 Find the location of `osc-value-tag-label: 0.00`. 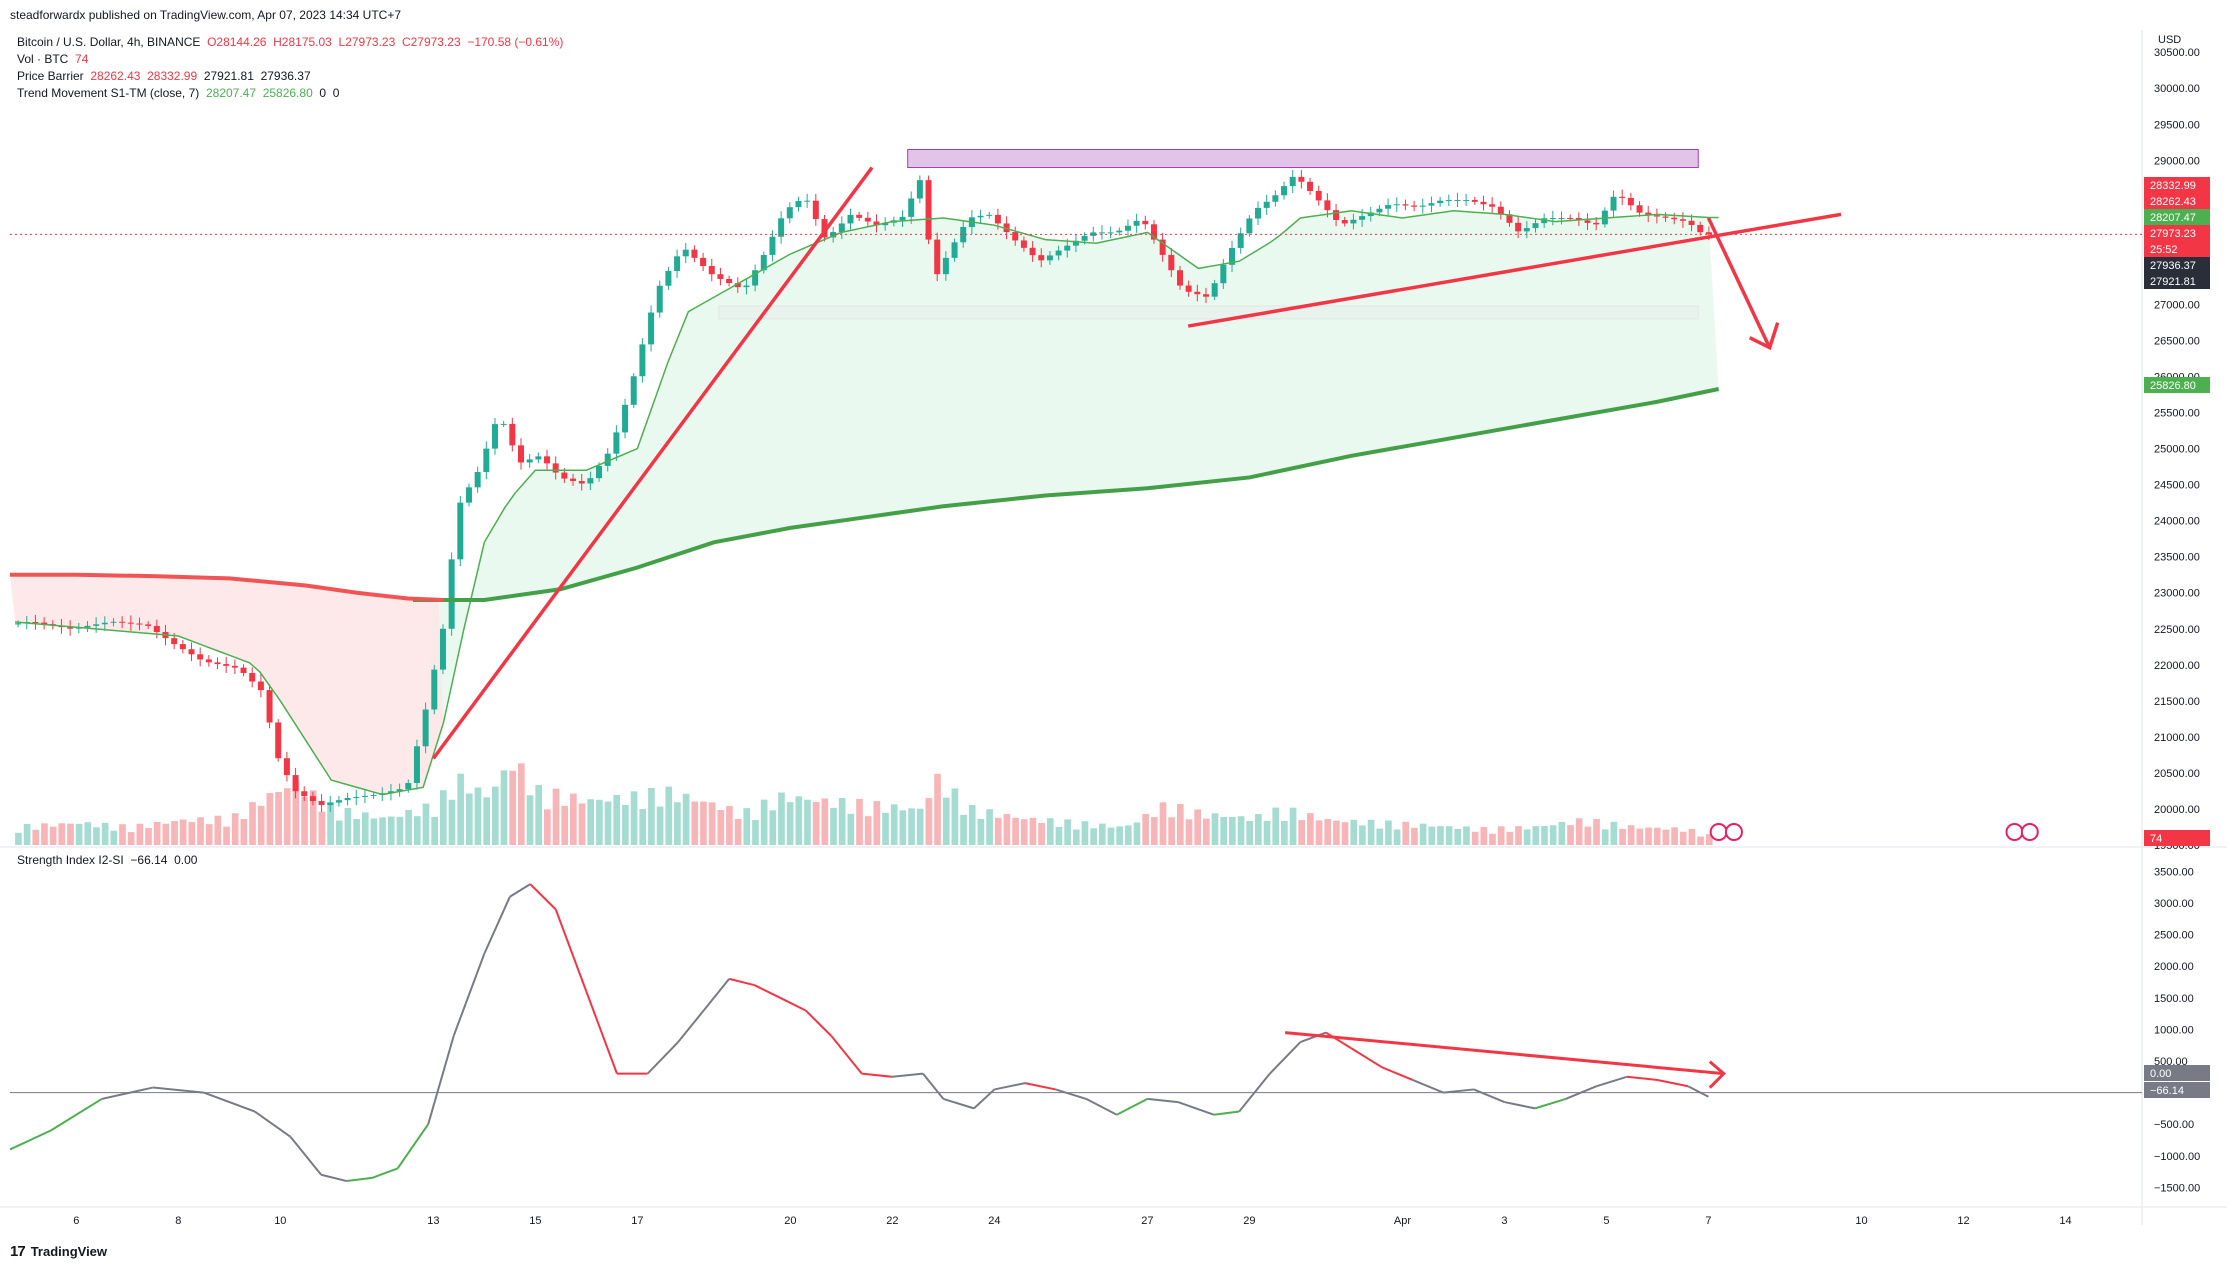

osc-value-tag-label: 0.00 is located at coordinates (2160, 1074).